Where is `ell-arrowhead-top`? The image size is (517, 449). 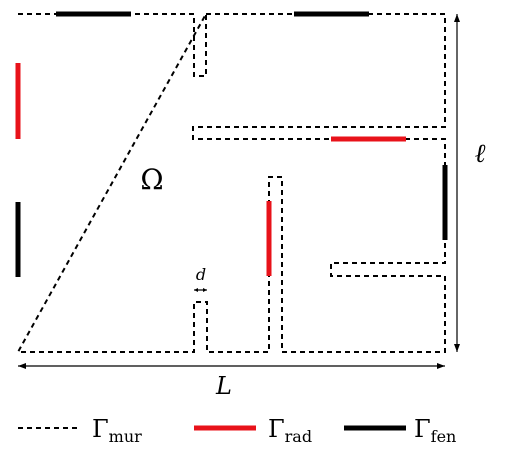
ell-arrowhead-top is located at coordinates (457, 18).